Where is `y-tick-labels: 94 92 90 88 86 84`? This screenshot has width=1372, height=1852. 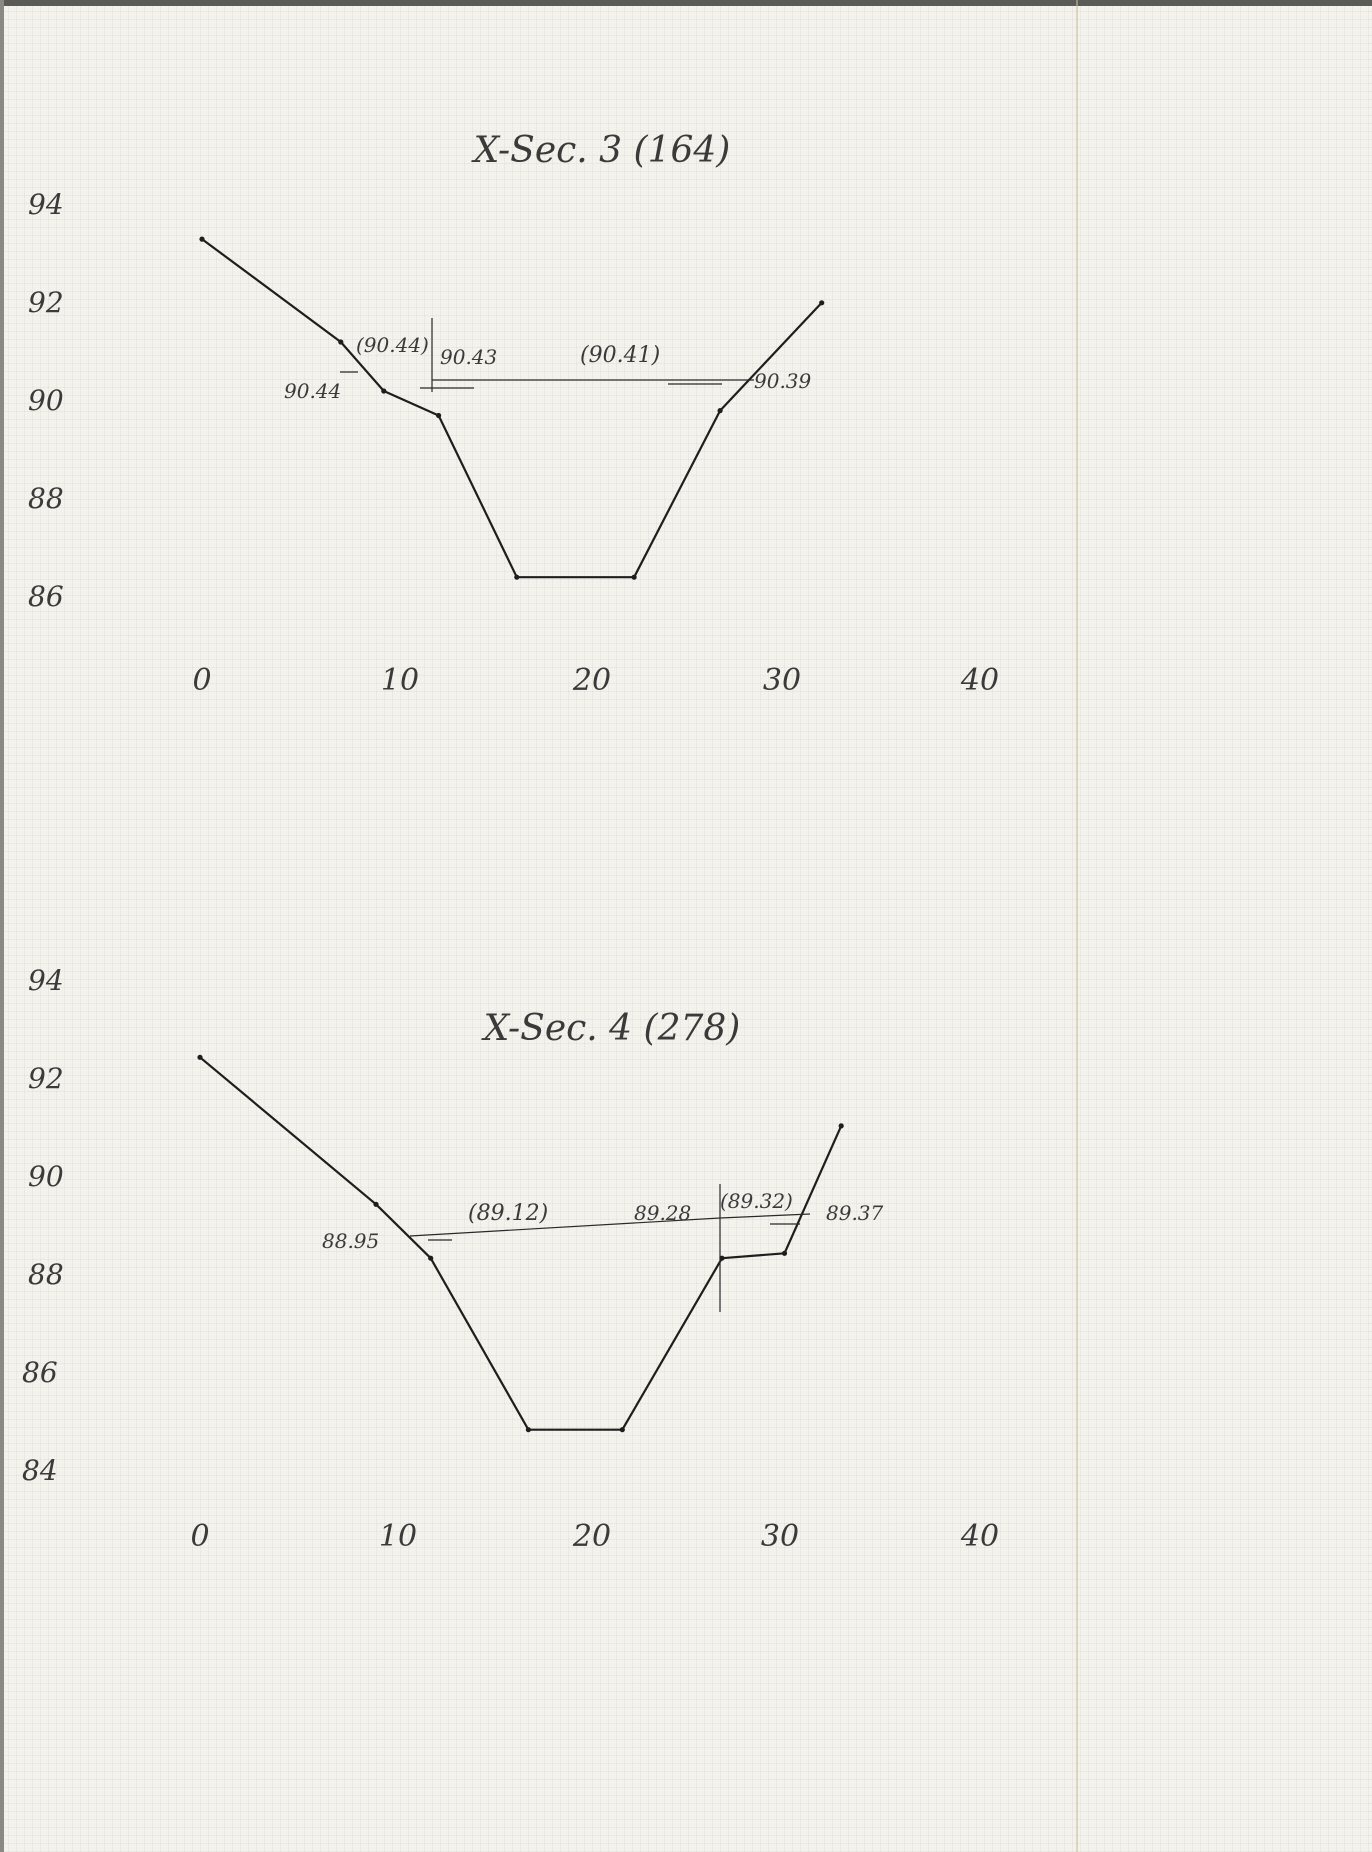 y-tick-labels: 94 92 90 88 86 84 is located at coordinates (43, 1225).